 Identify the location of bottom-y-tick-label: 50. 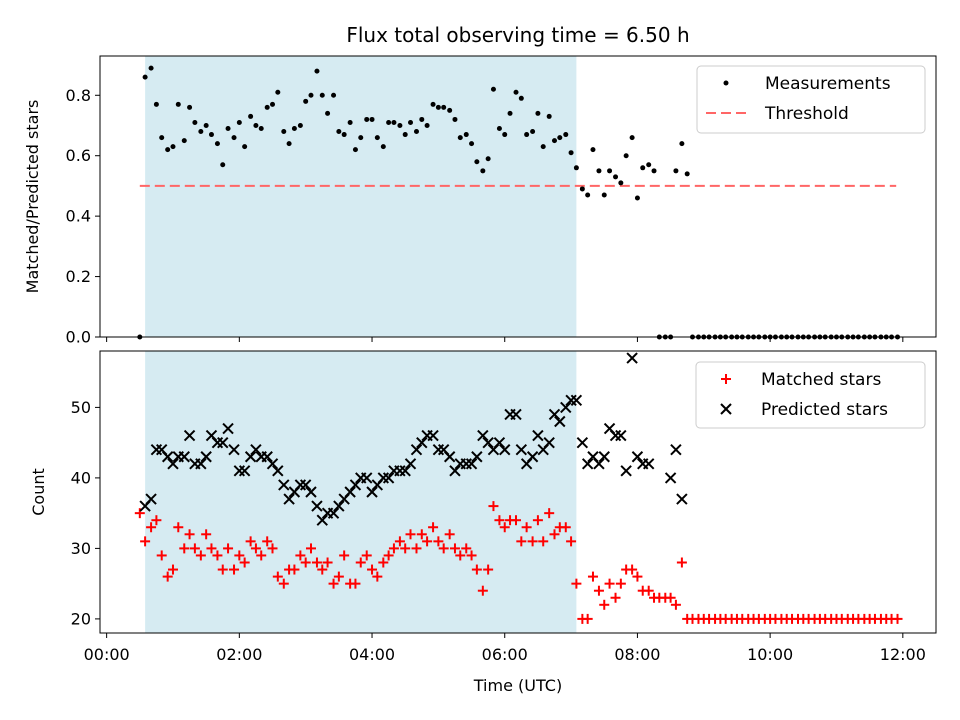
(81, 407).